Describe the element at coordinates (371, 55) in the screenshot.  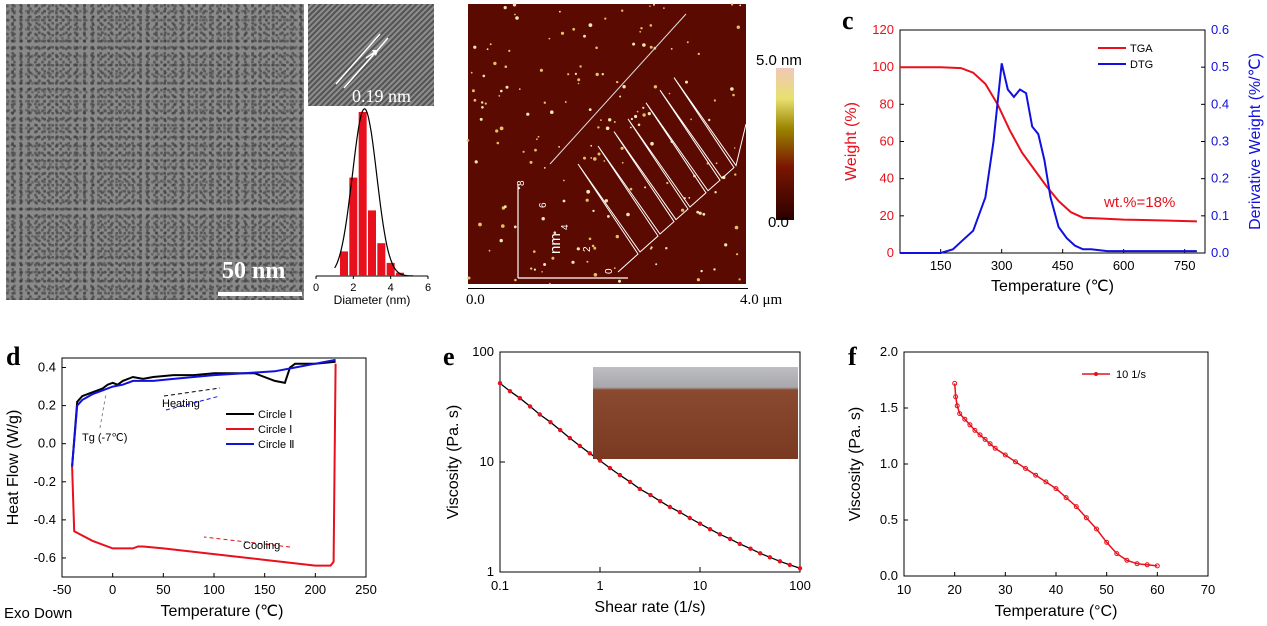
I see `hrtem-inset` at that location.